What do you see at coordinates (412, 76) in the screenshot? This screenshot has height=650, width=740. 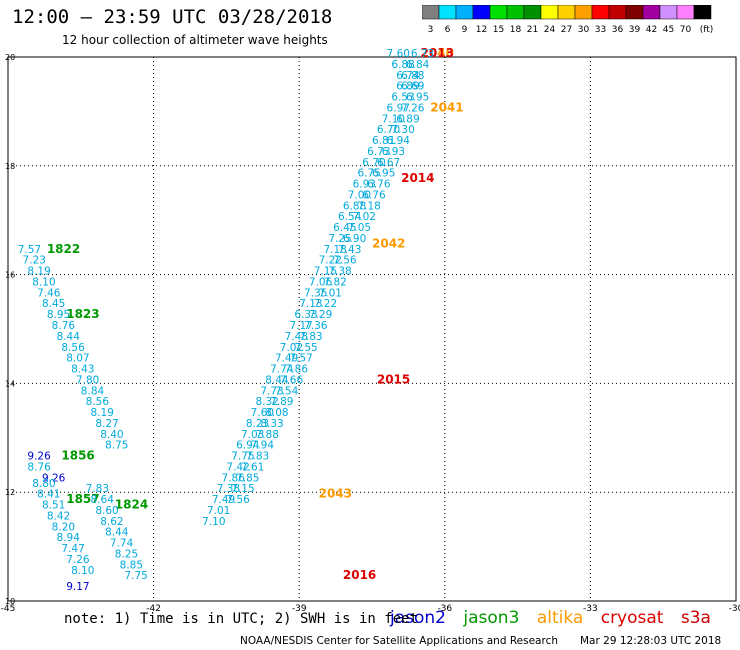 I see `swh-value: 6.88` at bounding box center [412, 76].